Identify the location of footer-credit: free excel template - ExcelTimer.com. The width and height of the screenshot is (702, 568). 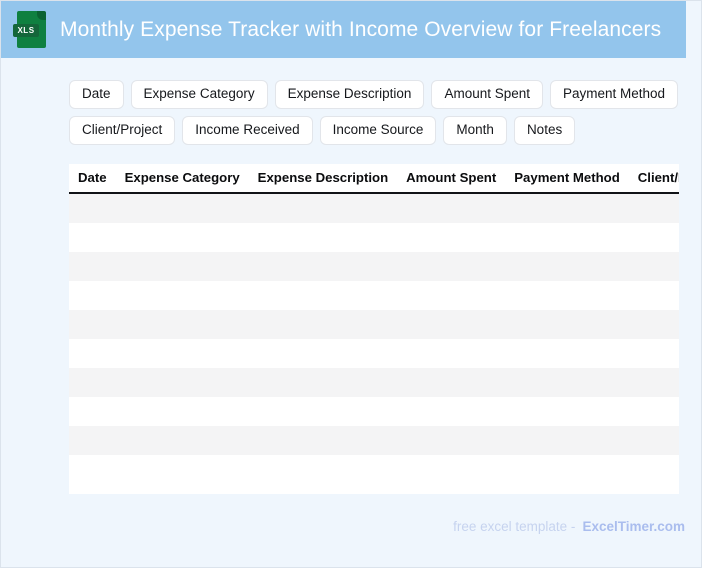
(569, 526).